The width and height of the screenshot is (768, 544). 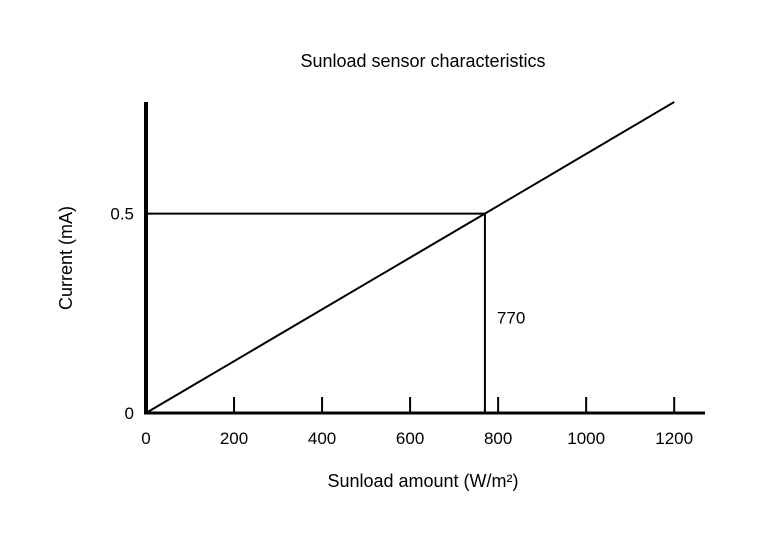 I want to click on chart-title: Sunload sensor characteristics, so click(x=422, y=61).